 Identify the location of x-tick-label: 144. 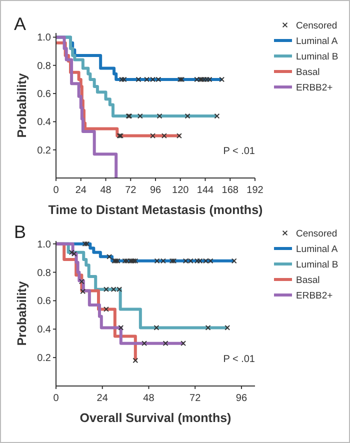
(205, 190).